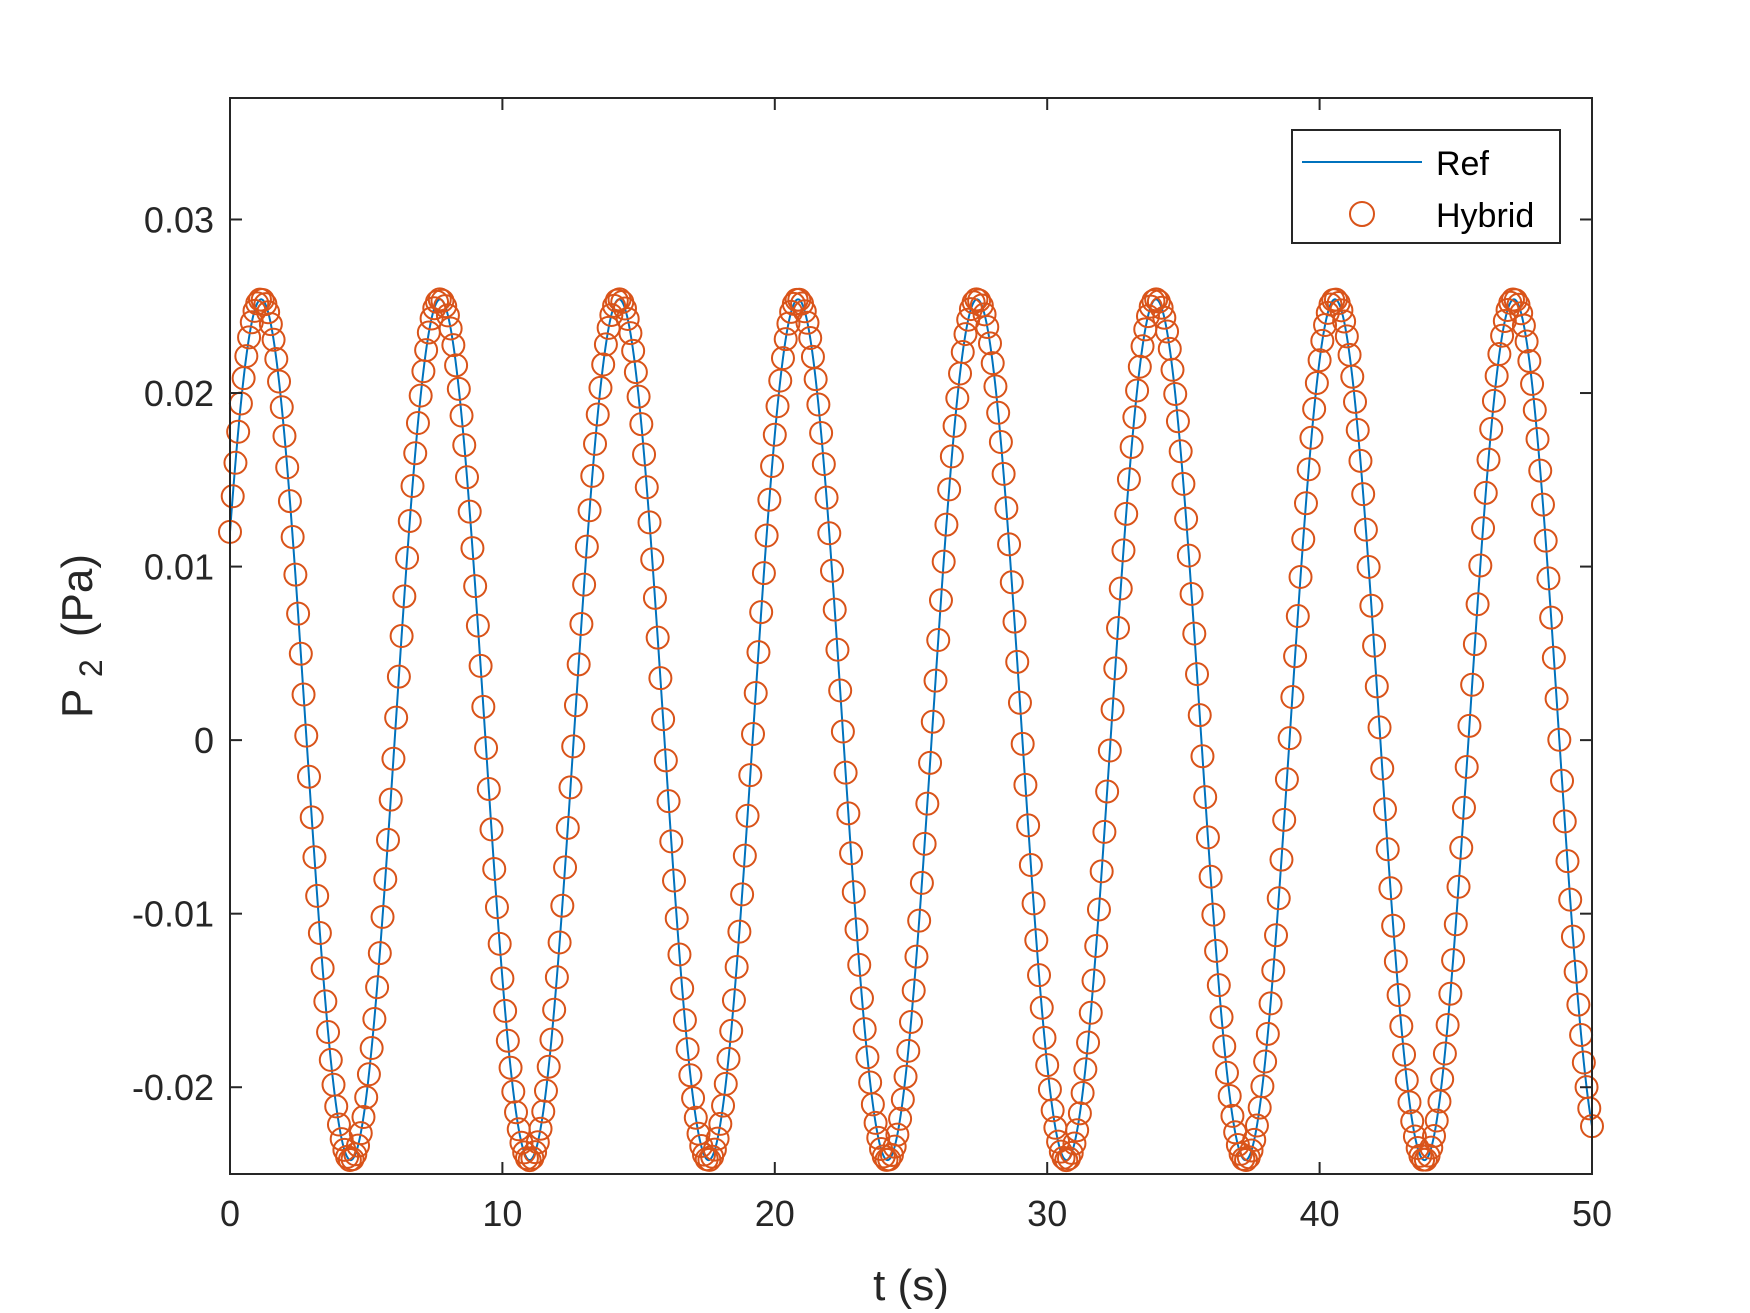 The width and height of the screenshot is (1750, 1313). What do you see at coordinates (173, 1087) in the screenshot?
I see `y-tick-label: -0.02` at bounding box center [173, 1087].